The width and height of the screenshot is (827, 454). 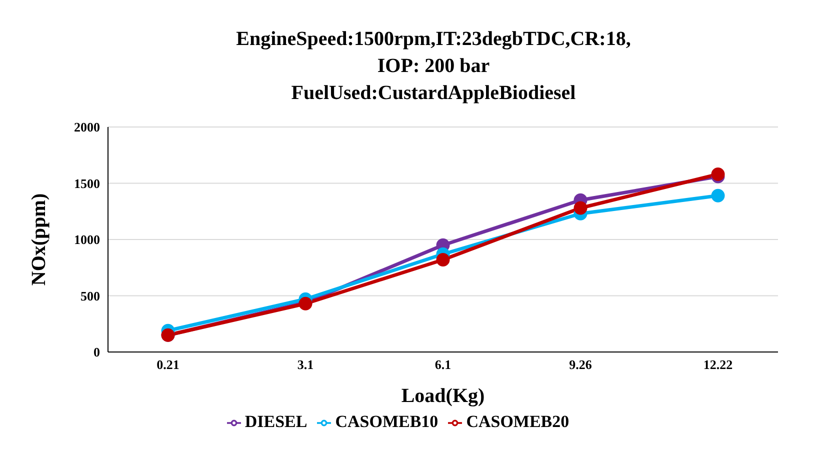 I want to click on y-axis-title: NOx(ppm), so click(x=39, y=239).